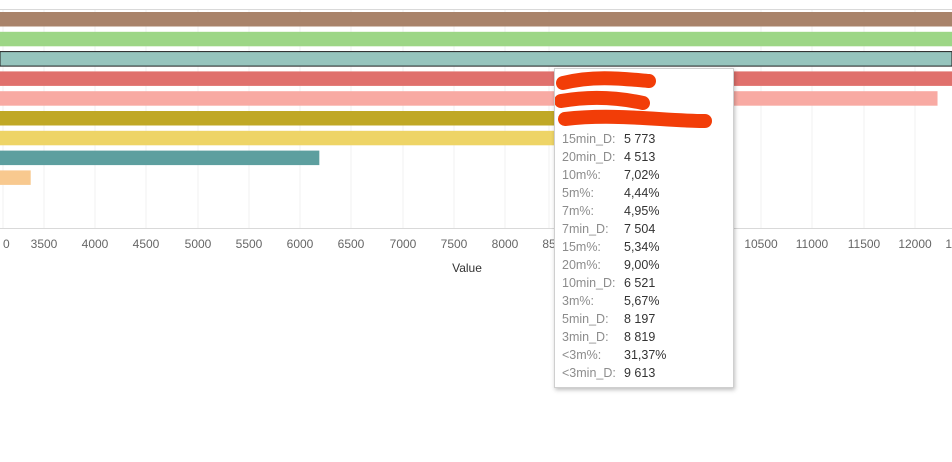  I want to click on tooltip-key: 5m%:, so click(578, 193).